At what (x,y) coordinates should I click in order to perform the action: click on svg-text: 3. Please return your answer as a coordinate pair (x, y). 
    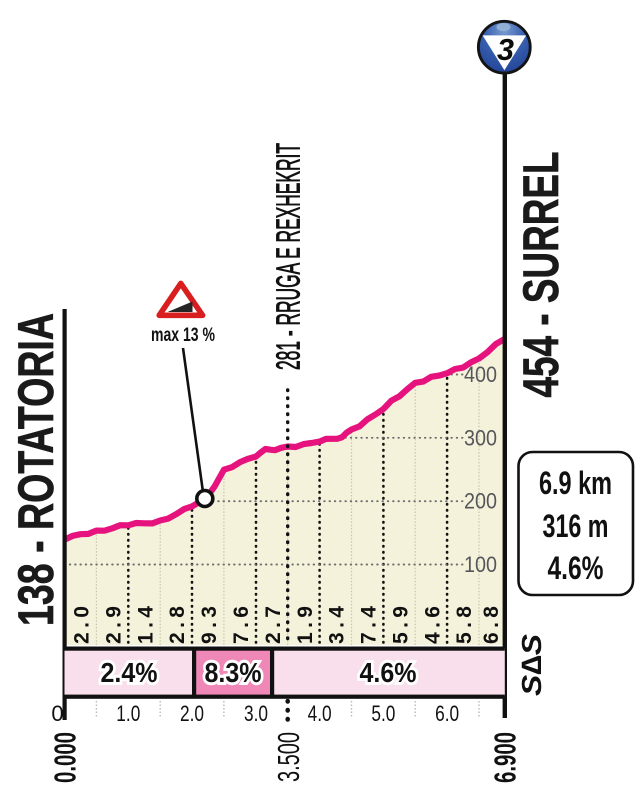
    Looking at the image, I should click on (505, 50).